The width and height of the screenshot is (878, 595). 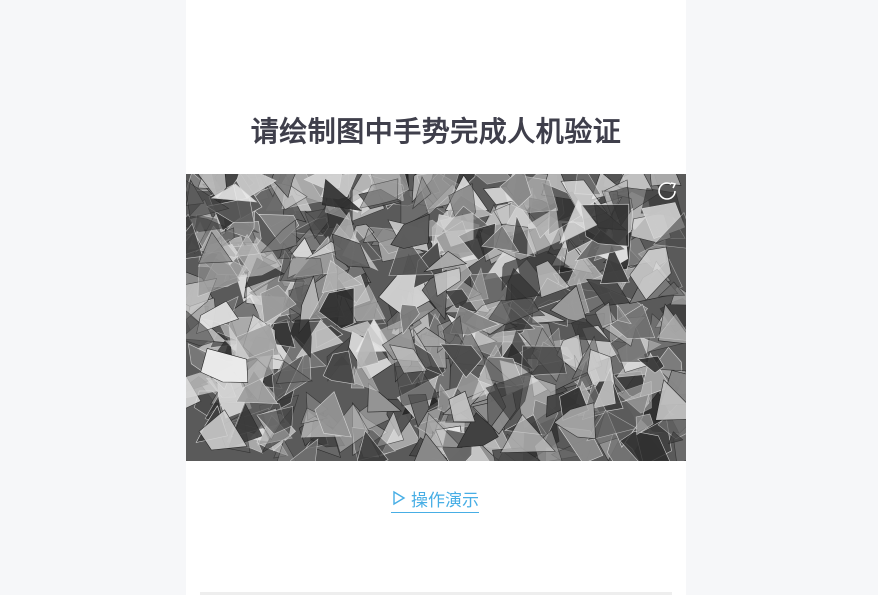 What do you see at coordinates (399, 498) in the screenshot?
I see `play-triangle-icon` at bounding box center [399, 498].